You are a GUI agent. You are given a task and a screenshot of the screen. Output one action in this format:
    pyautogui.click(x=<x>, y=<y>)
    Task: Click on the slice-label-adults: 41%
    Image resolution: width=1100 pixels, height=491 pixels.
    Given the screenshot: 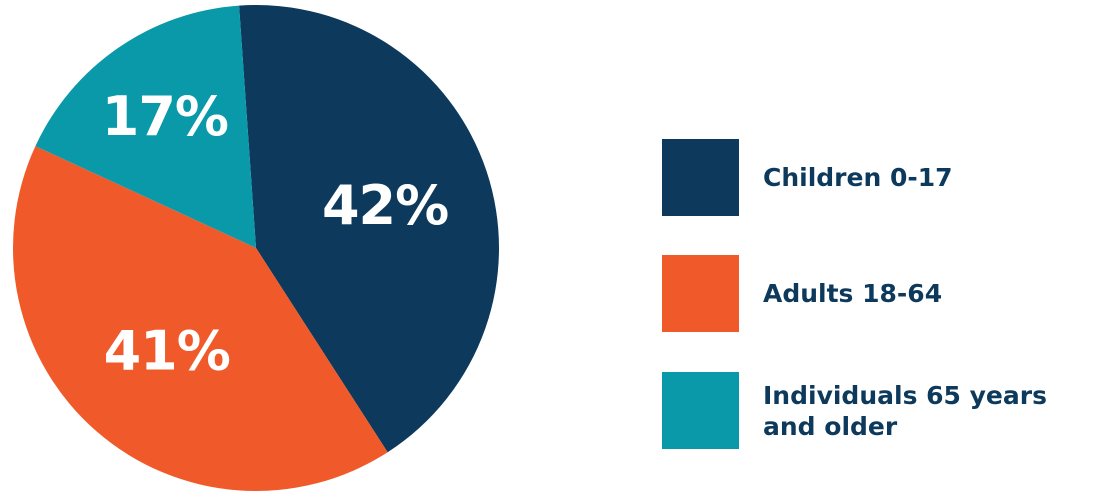 What is the action you would take?
    pyautogui.click(x=167, y=351)
    